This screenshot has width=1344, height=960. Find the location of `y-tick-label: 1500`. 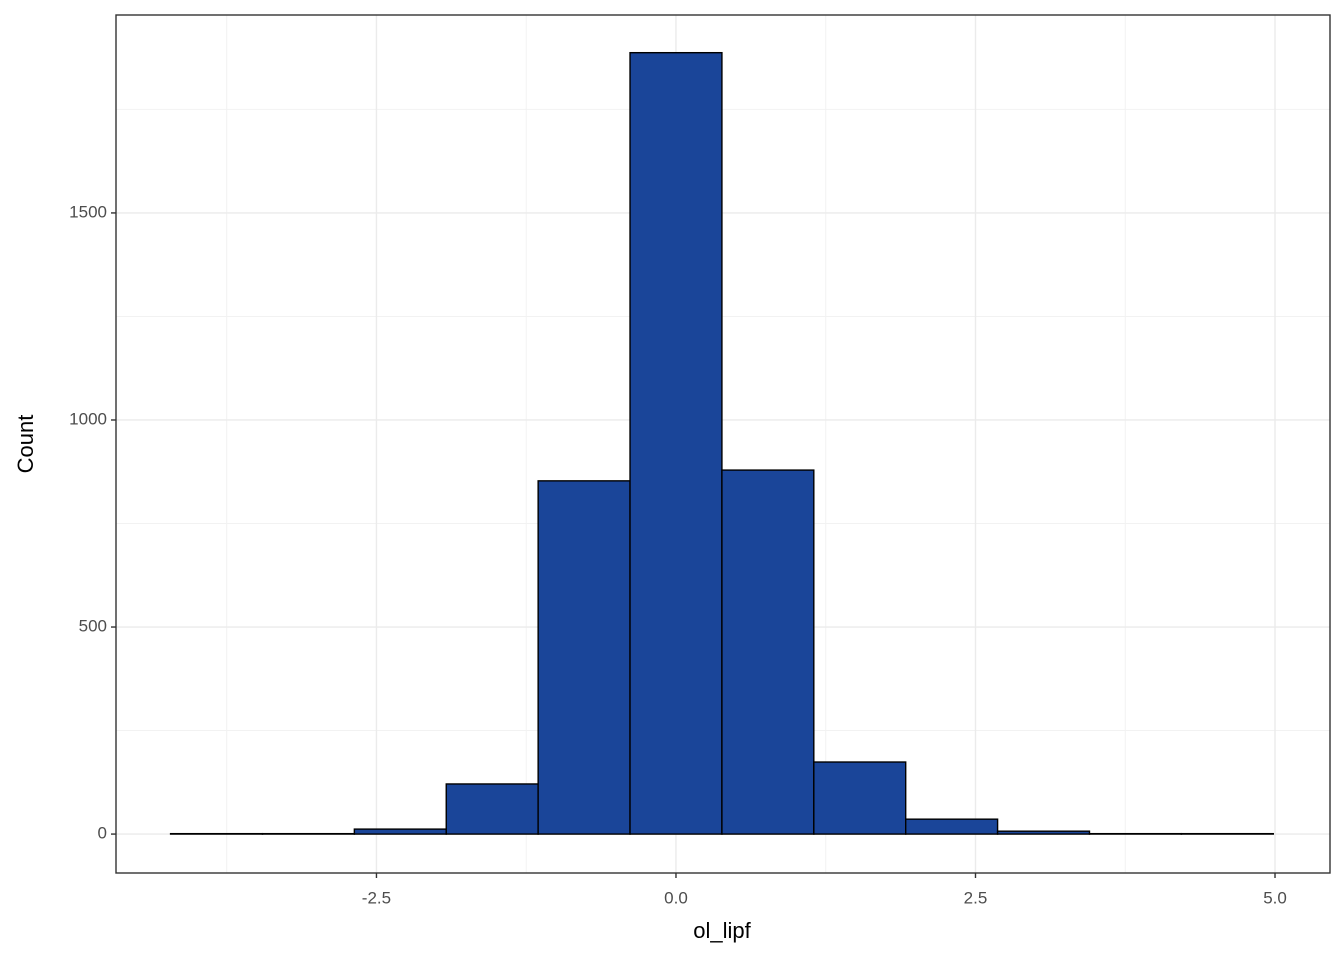

y-tick-label: 1500 is located at coordinates (88, 211).